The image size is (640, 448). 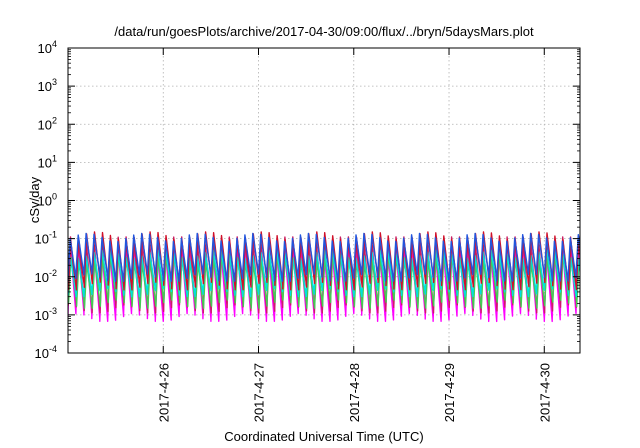 I want to click on y-tick-label: 10⁻³, so click(x=46, y=314).